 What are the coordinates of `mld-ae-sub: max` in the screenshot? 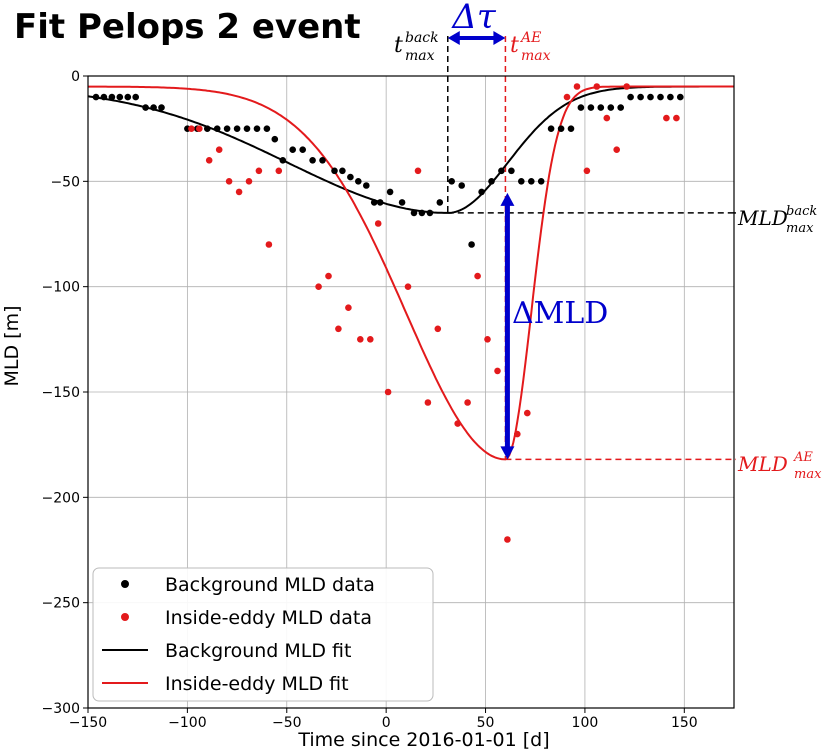 It's located at (808, 474).